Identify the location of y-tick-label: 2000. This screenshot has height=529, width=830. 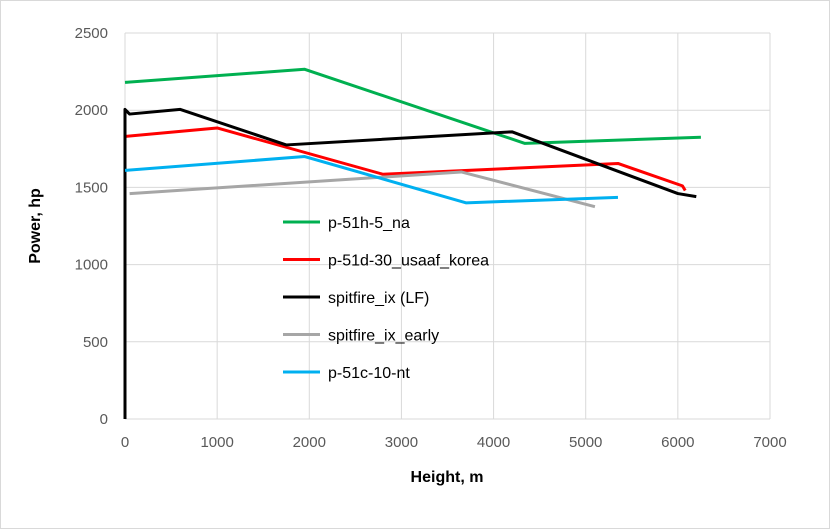
(91, 110).